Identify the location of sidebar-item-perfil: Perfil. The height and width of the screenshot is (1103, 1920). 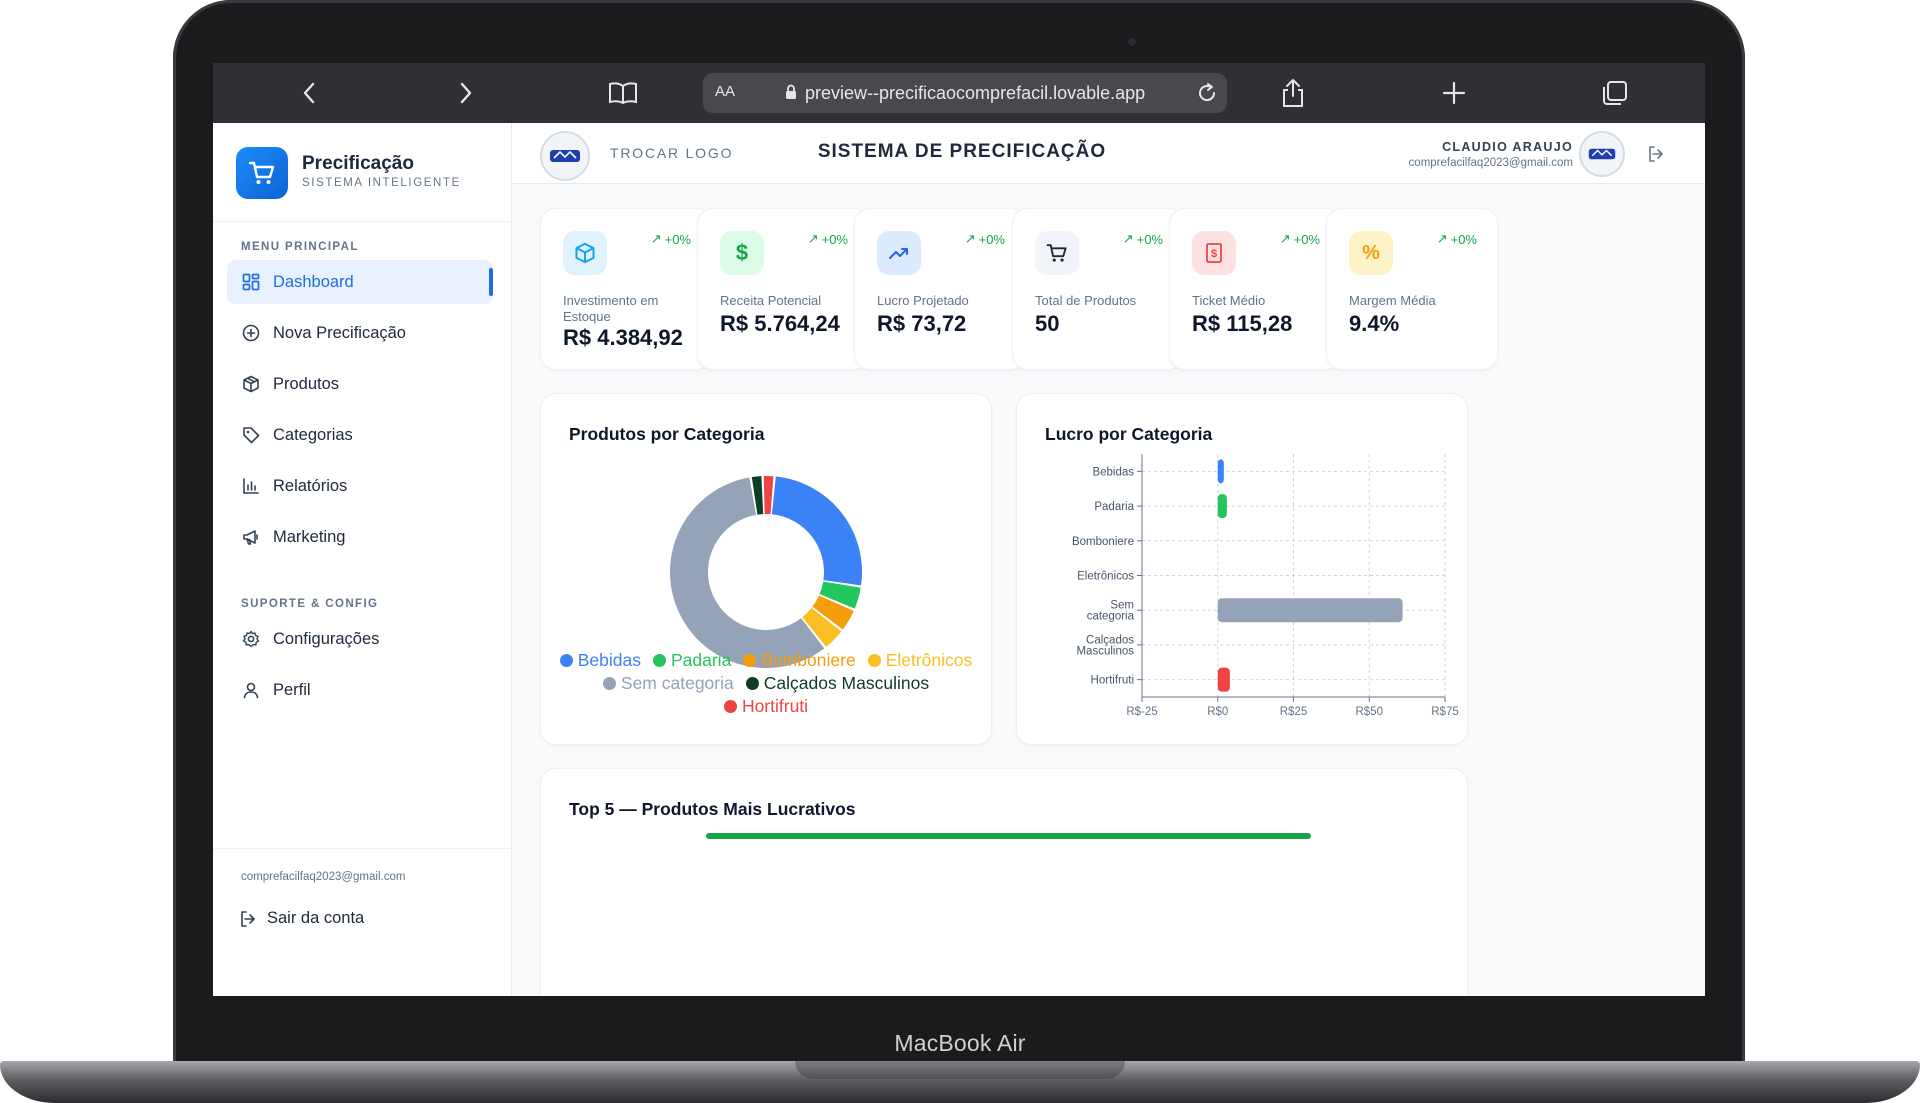
(360, 690).